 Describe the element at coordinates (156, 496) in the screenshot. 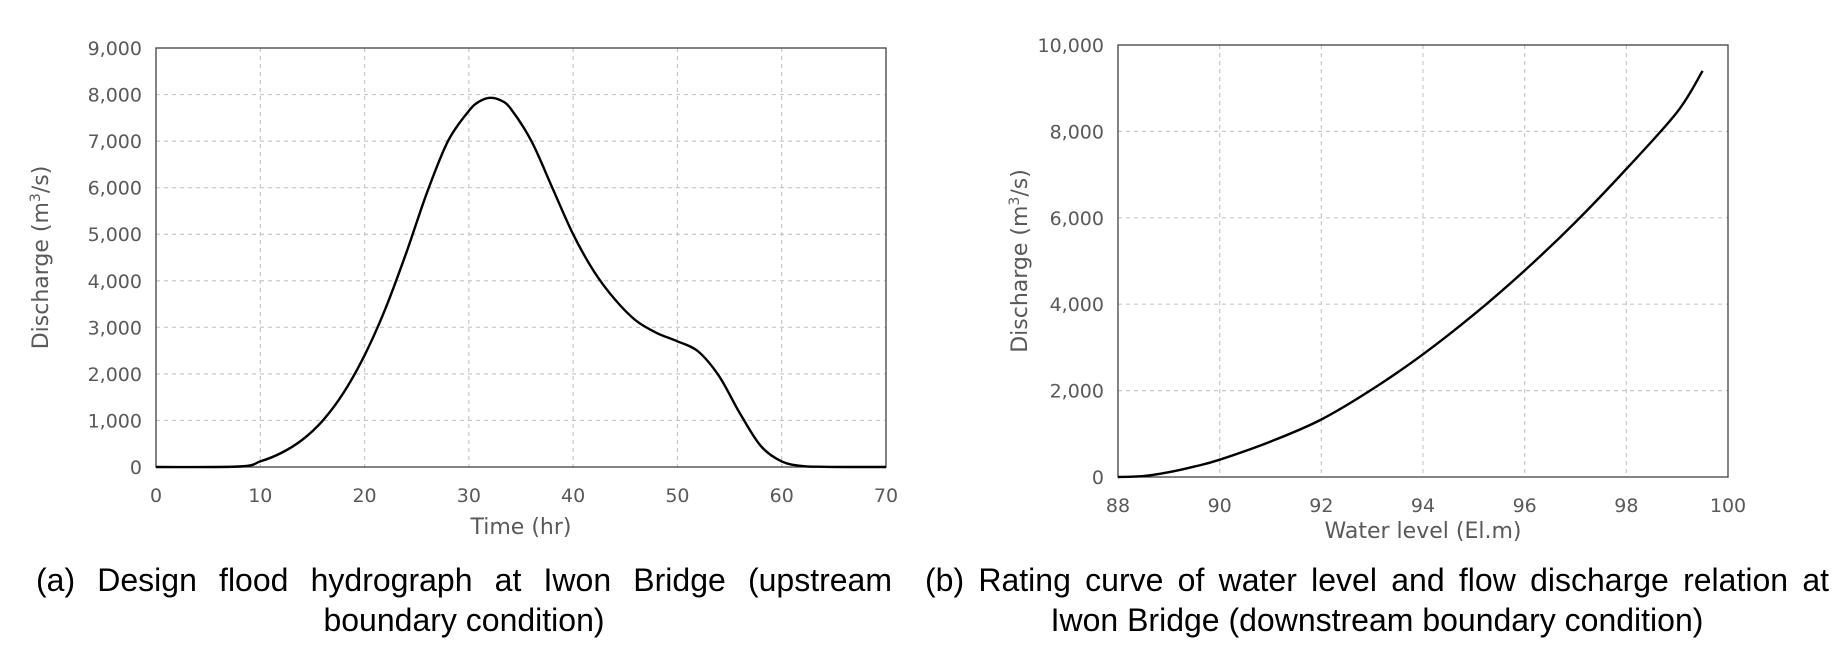

I see `x-tick-label: 0` at that location.